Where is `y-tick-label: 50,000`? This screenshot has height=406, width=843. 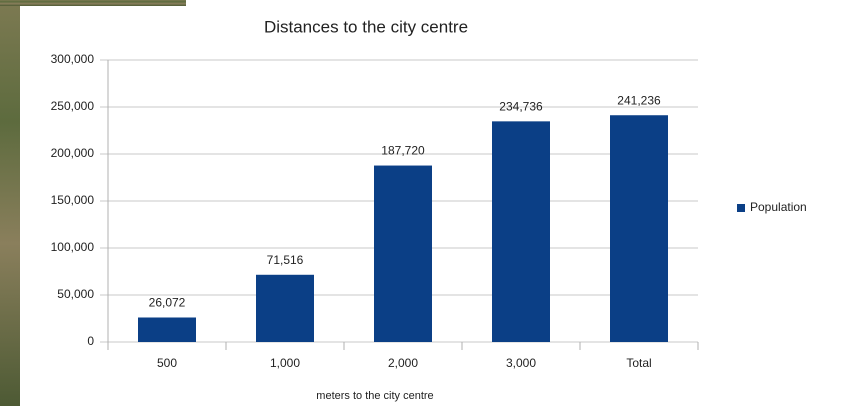 y-tick-label: 50,000 is located at coordinates (75, 294).